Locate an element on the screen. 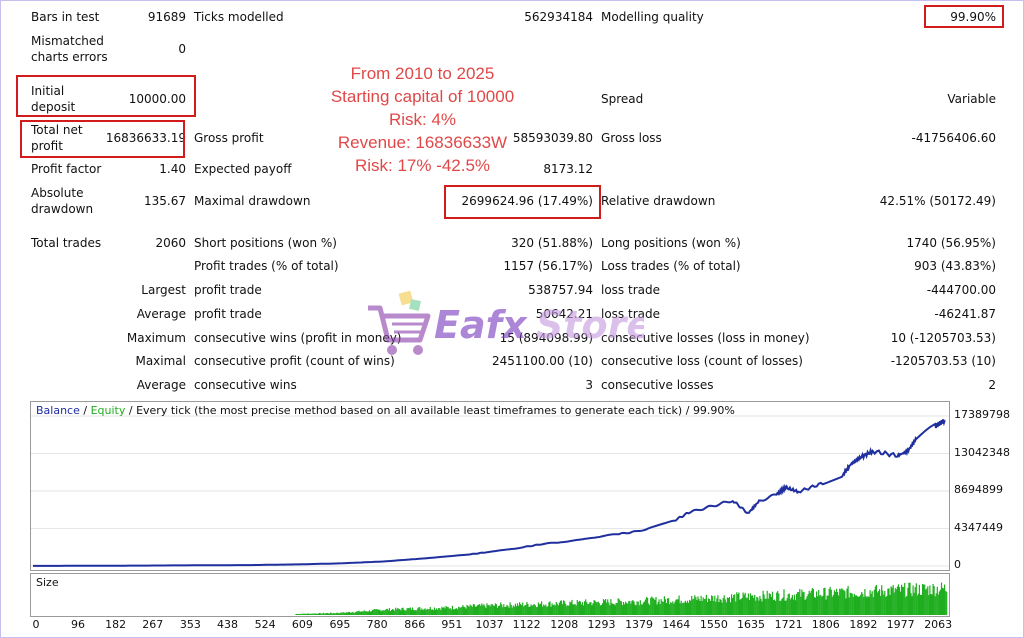 The height and width of the screenshot is (638, 1024). avg-consec-wins-label: consecutive wins is located at coordinates (245, 385).